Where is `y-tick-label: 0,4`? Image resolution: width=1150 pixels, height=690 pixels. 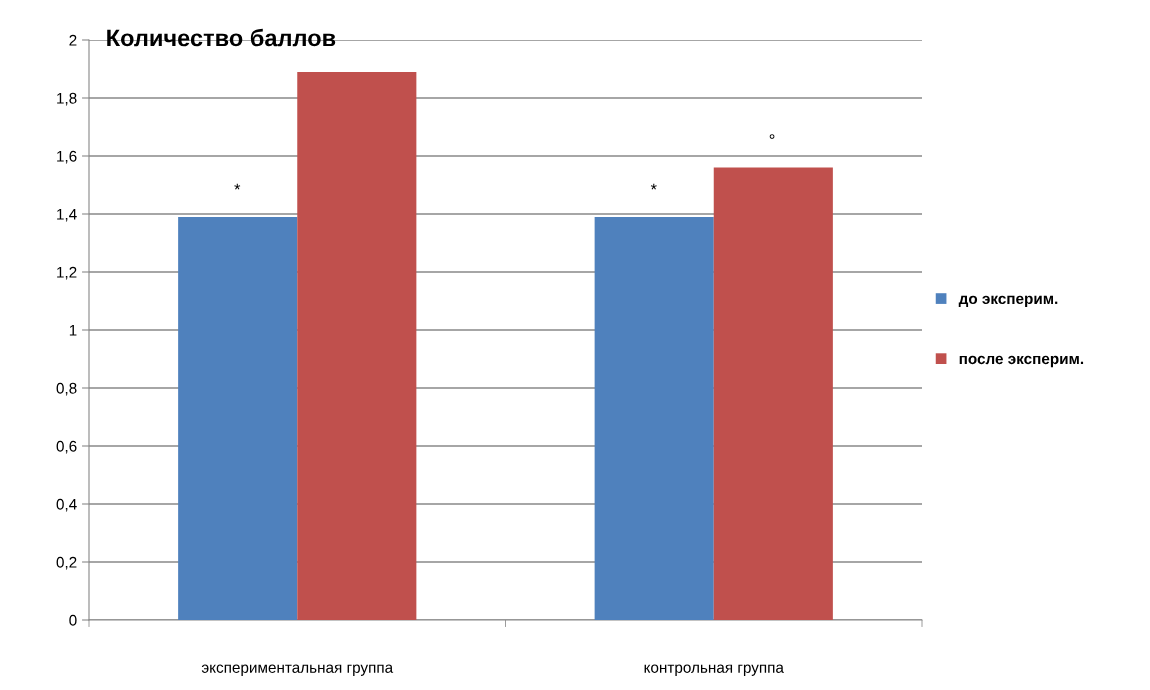
y-tick-label: 0,4 is located at coordinates (66, 505).